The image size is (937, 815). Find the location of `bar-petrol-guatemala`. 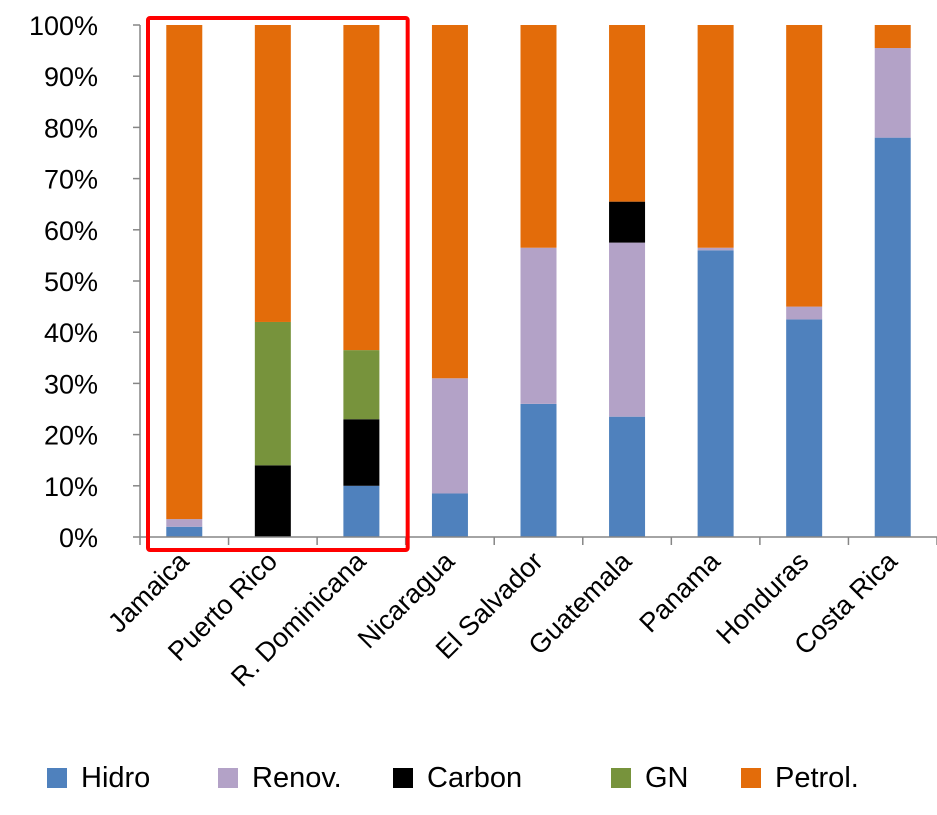

bar-petrol-guatemala is located at coordinates (627, 113).